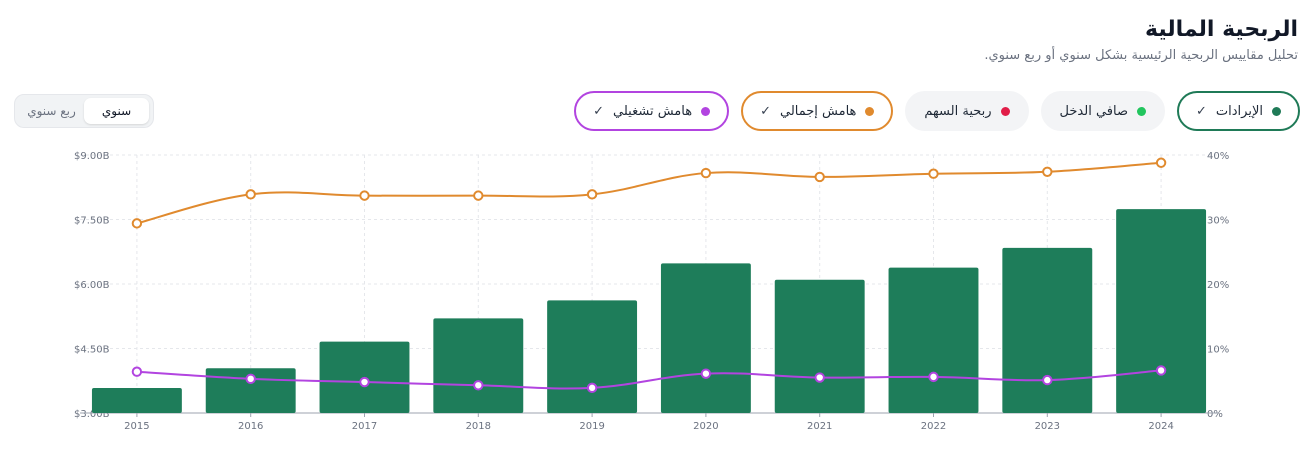  I want to click on point-operating-margin-2015, so click(137, 371).